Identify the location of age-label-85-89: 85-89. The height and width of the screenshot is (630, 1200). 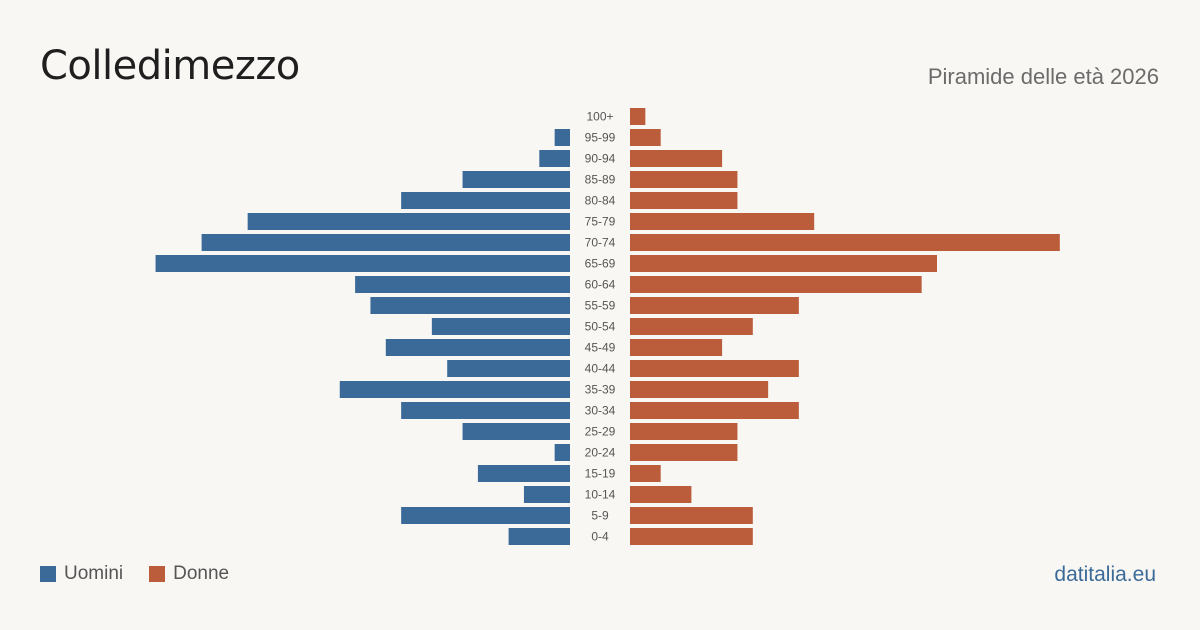
(600, 180).